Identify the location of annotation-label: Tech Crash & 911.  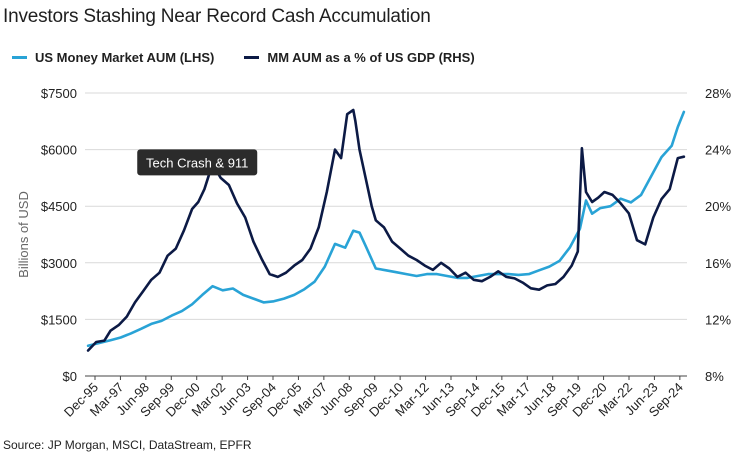
(197, 162).